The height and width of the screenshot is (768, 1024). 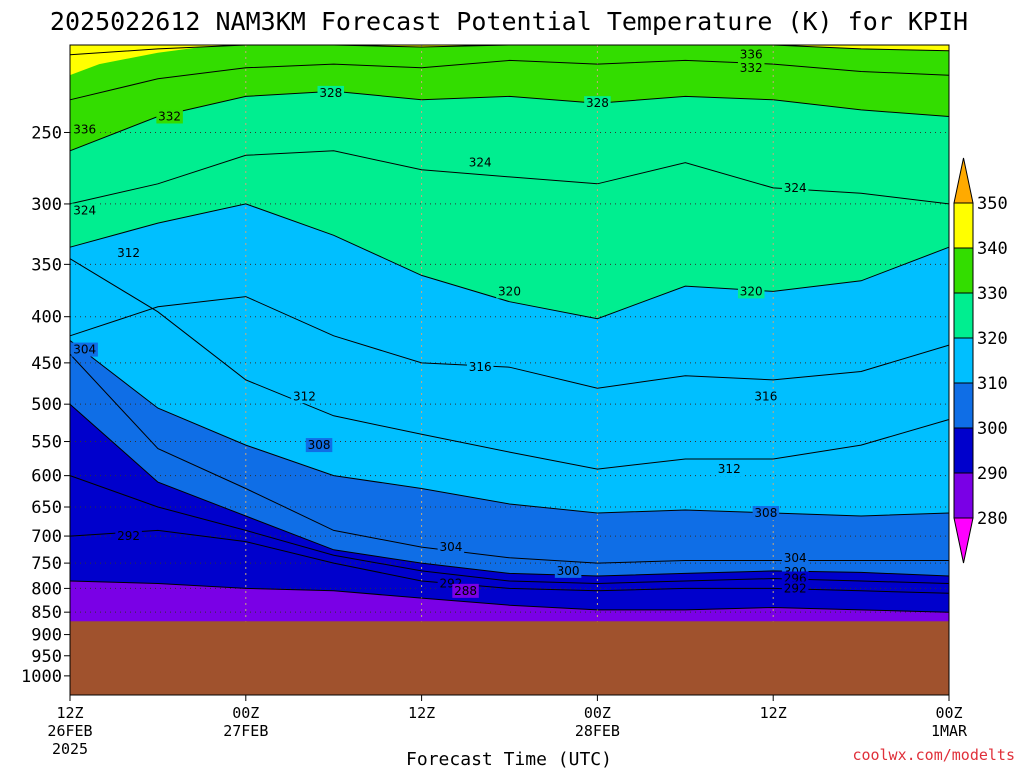 What do you see at coordinates (992, 429) in the screenshot?
I see `colorbar-label: 300` at bounding box center [992, 429].